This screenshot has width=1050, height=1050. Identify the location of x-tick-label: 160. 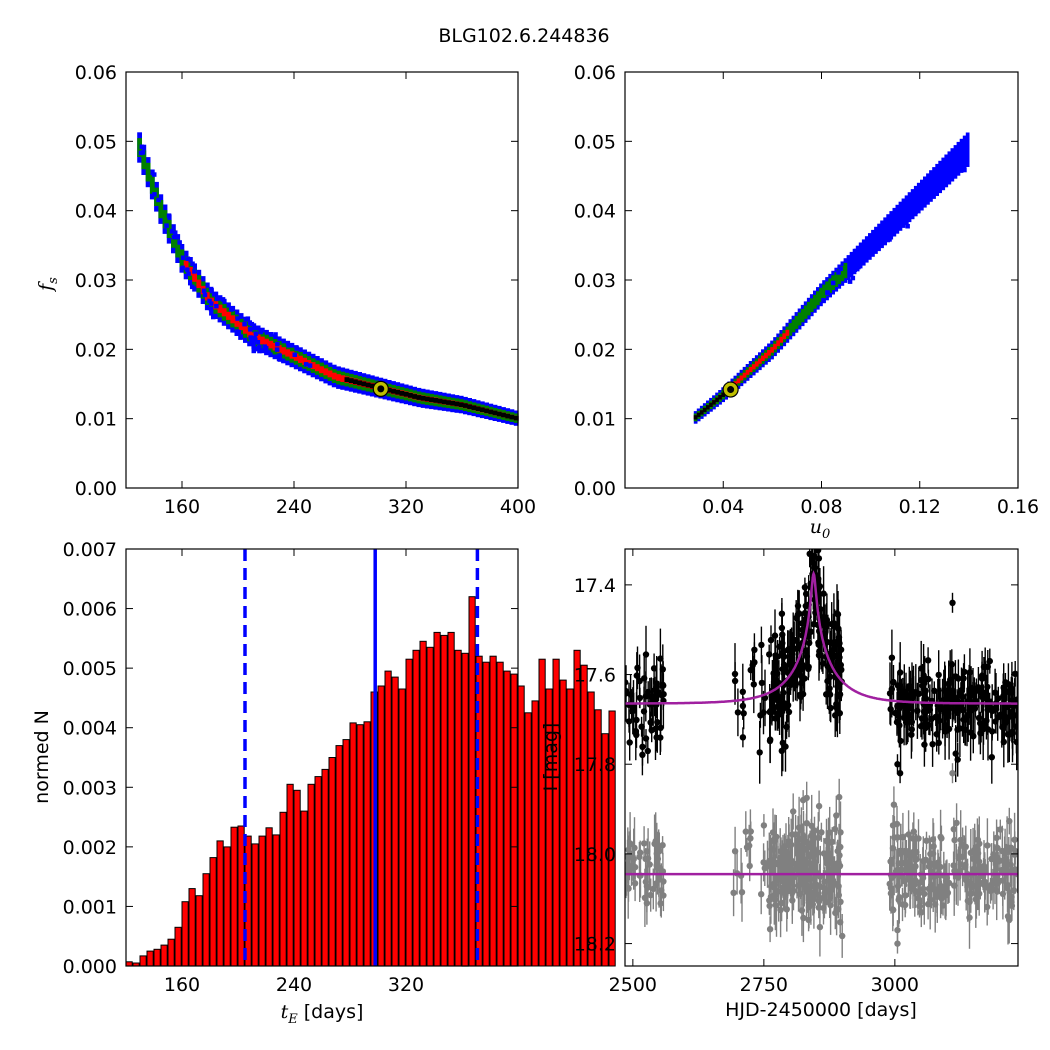
(182, 507).